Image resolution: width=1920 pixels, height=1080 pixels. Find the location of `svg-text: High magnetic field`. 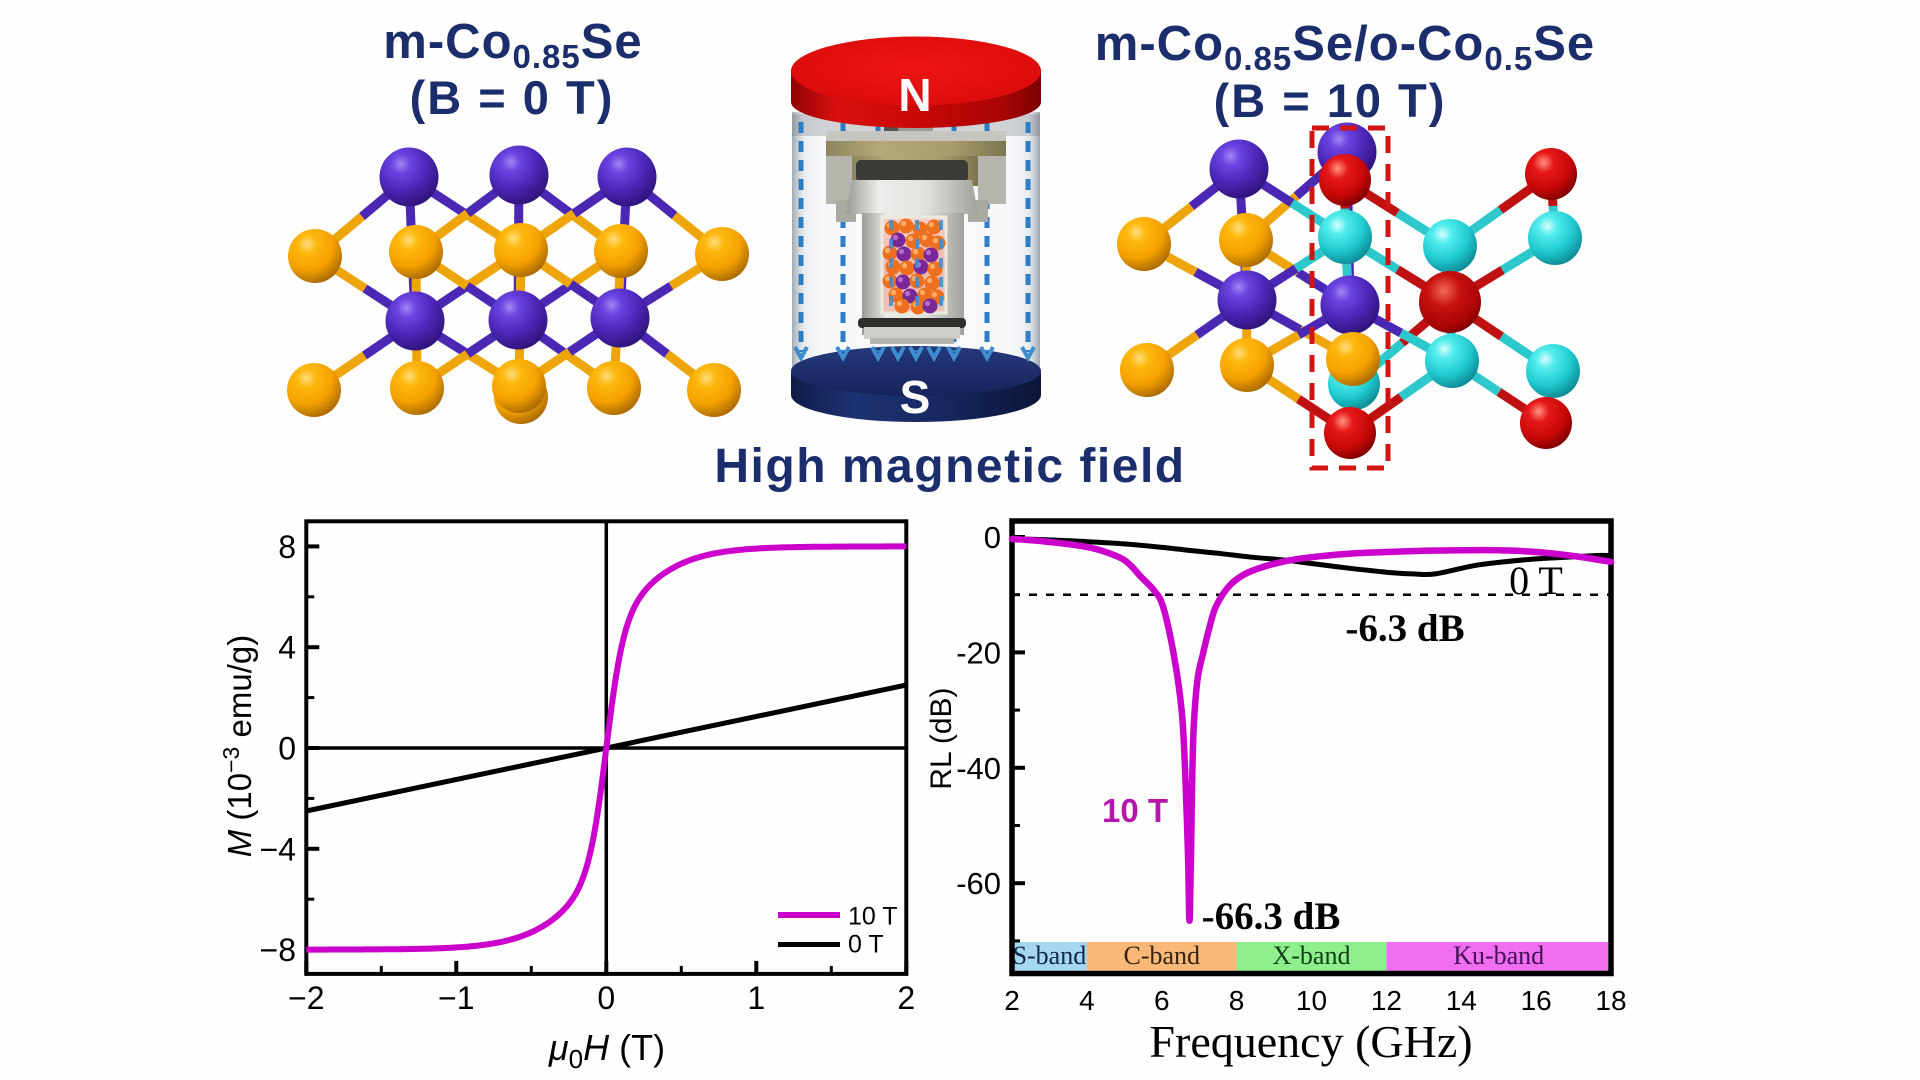

svg-text: High magnetic field is located at coordinates (949, 466).